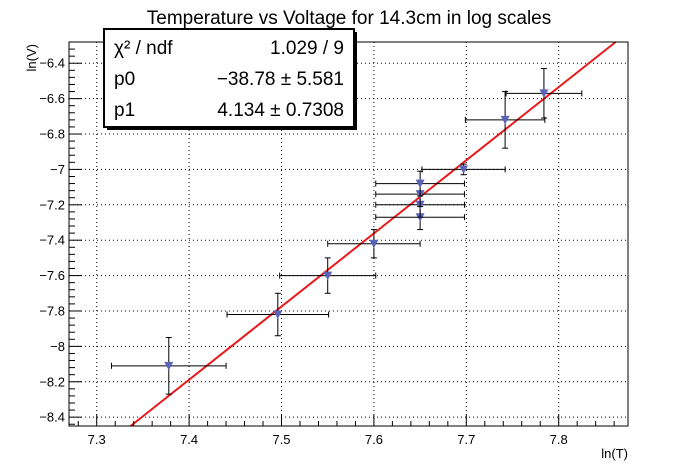  Describe the element at coordinates (52, 63) in the screenshot. I see `y-tick-label: −6.4` at that location.